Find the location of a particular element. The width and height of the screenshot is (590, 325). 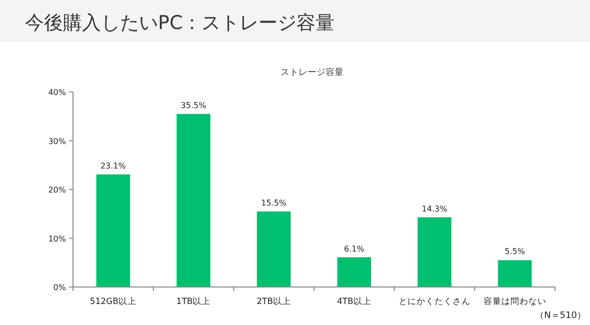

y-tick-label: 20% is located at coordinates (57, 190).